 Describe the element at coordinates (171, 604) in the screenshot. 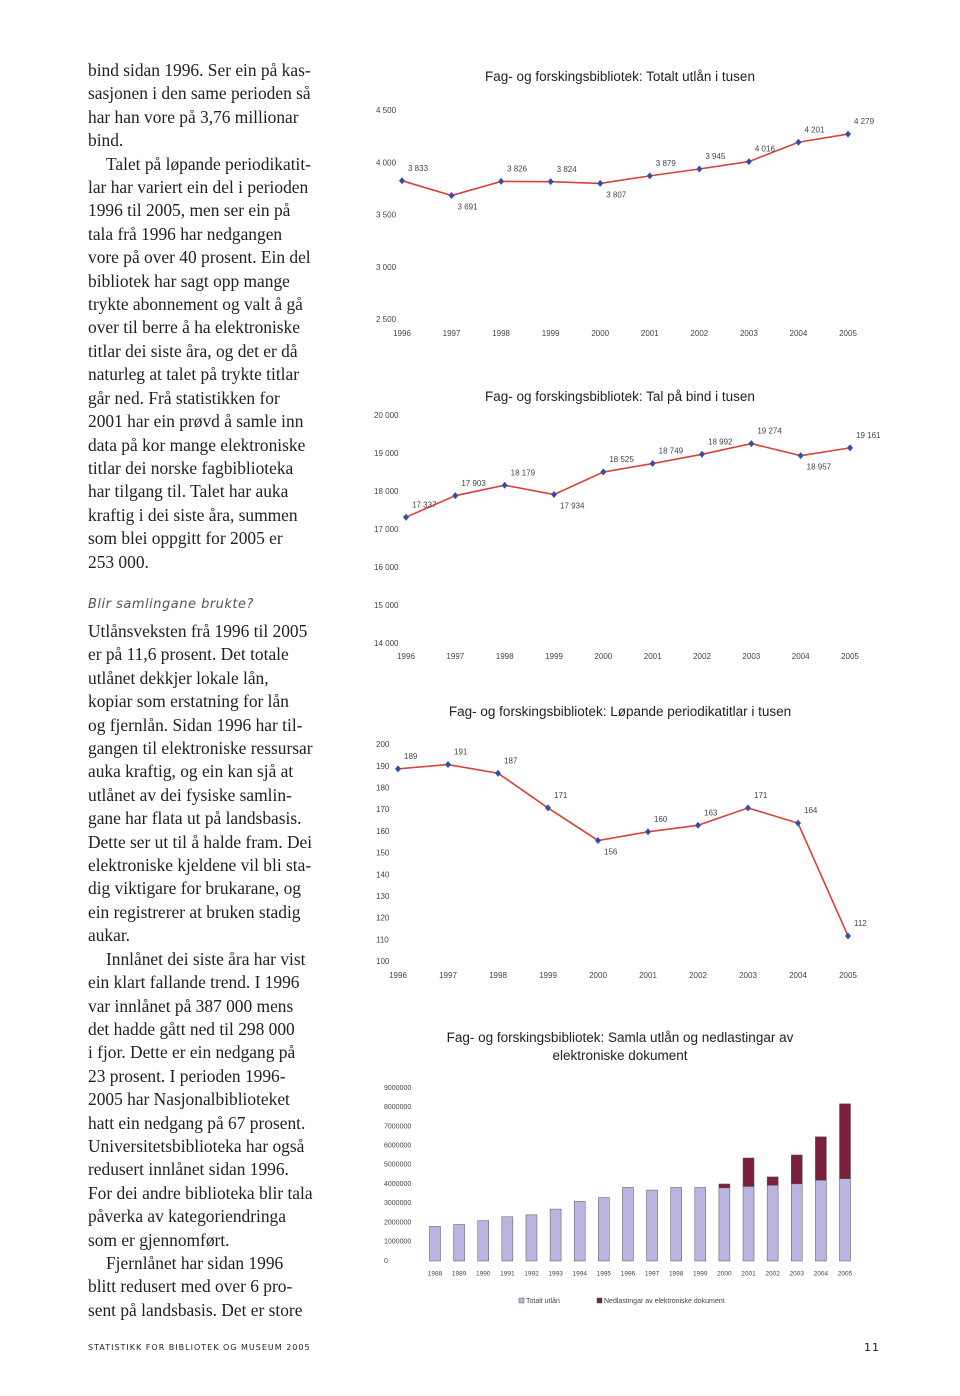

I see `section-heading: Blir samlingane brukte?` at that location.